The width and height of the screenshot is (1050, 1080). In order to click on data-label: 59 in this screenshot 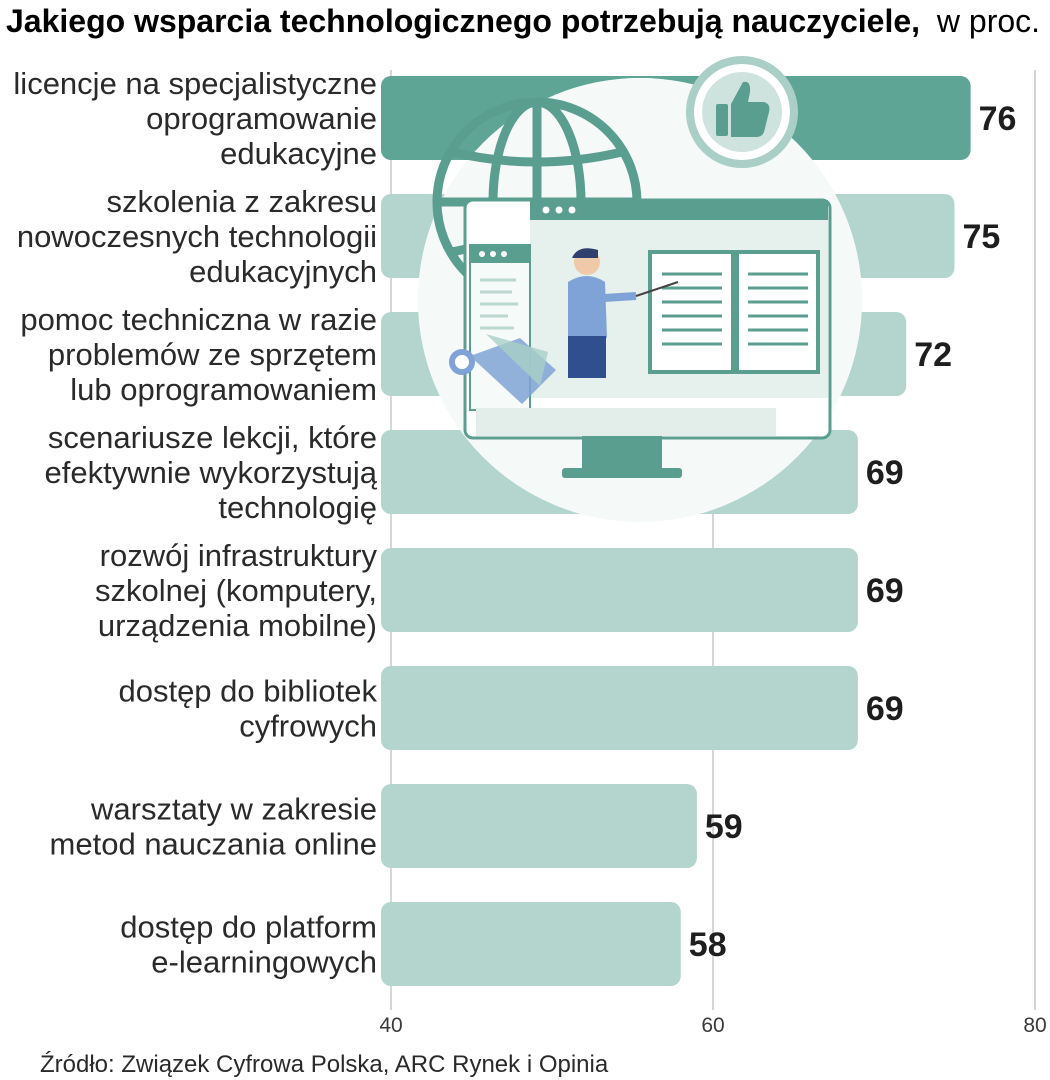, I will do `click(724, 827)`.